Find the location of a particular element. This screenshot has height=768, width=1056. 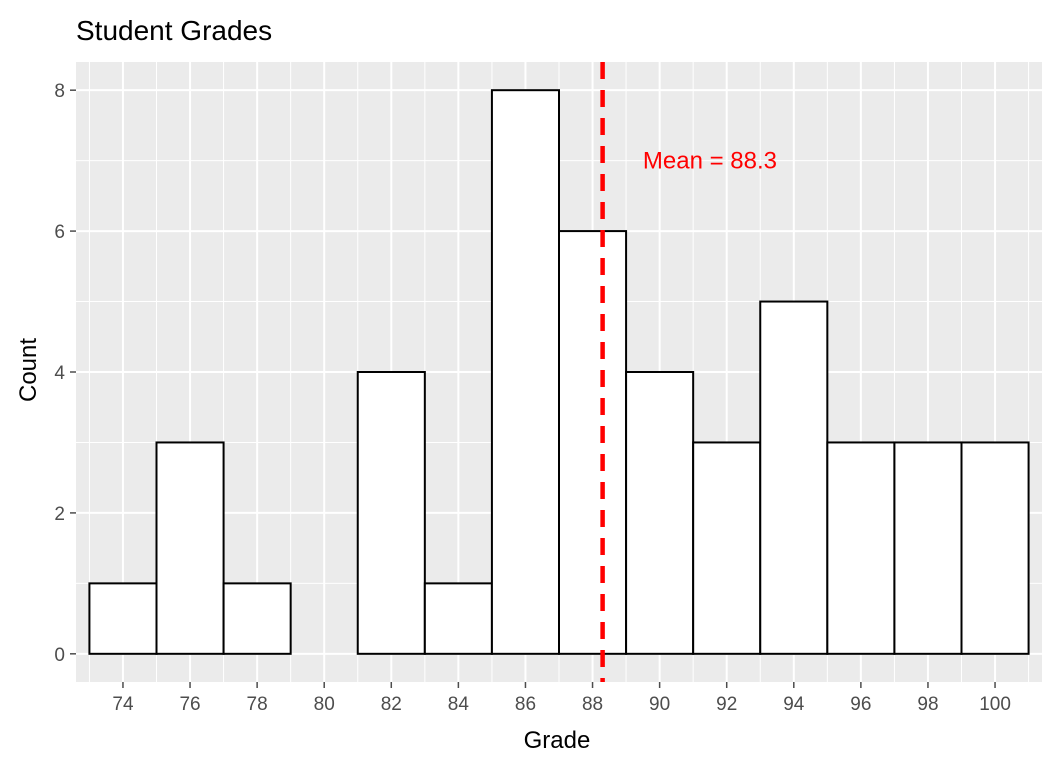

x-axis-title: Grade is located at coordinates (557, 740).